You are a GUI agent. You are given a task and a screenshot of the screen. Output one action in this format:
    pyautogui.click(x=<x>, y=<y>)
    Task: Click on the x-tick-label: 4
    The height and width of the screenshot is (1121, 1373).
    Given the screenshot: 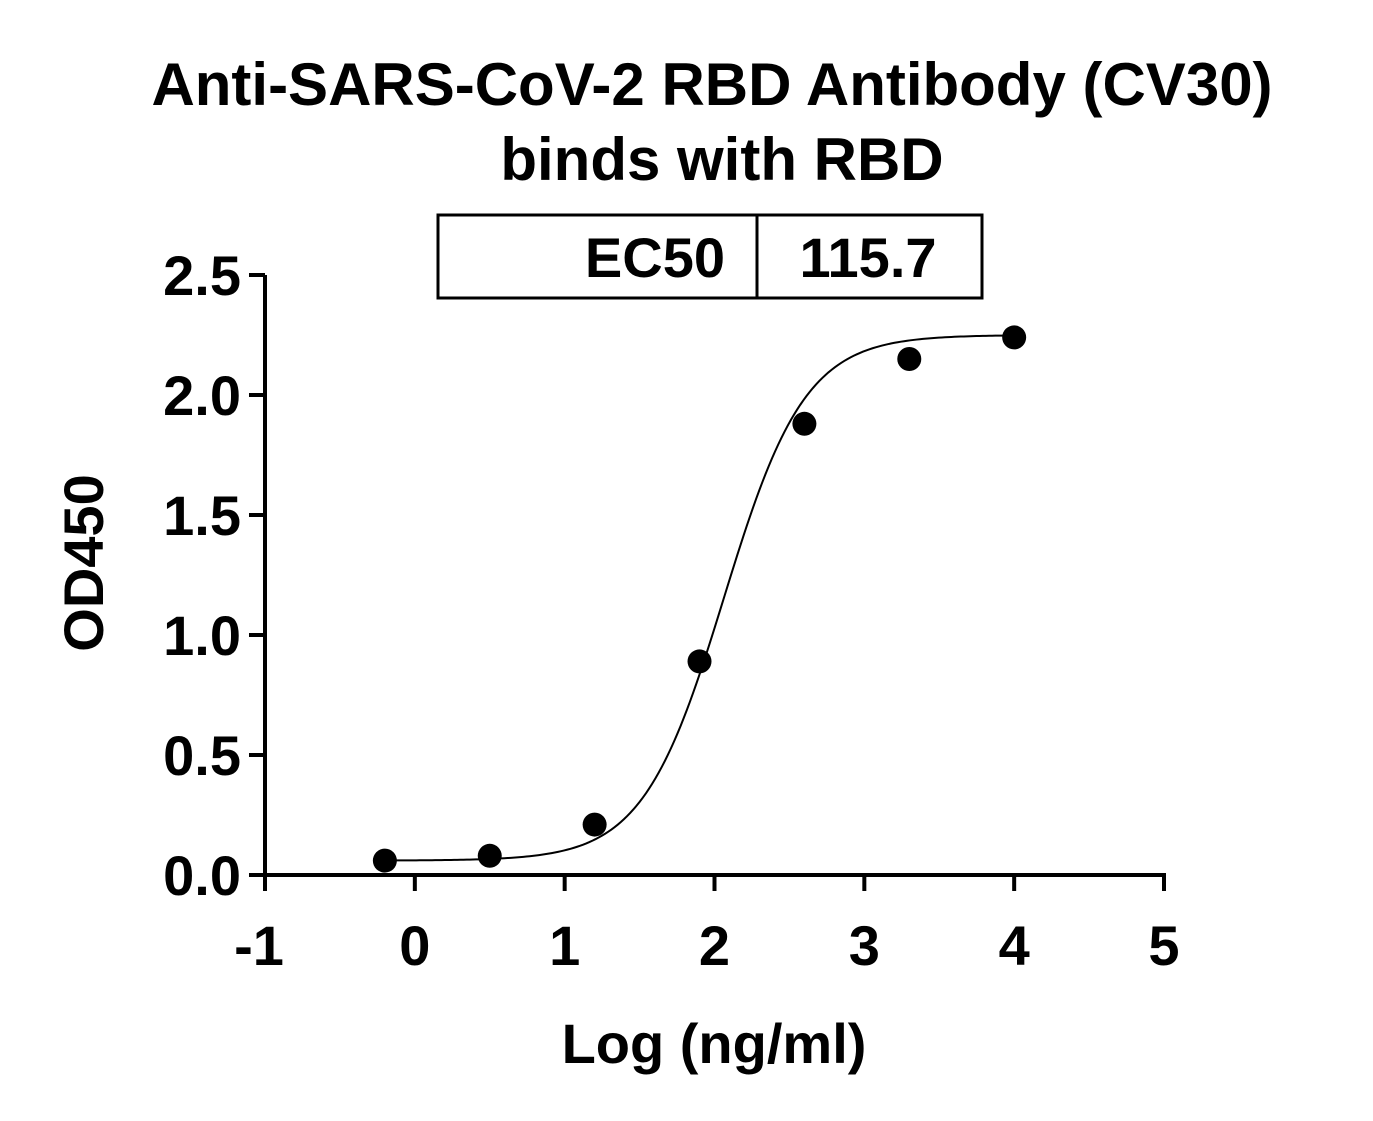 What is the action you would take?
    pyautogui.click(x=1014, y=945)
    